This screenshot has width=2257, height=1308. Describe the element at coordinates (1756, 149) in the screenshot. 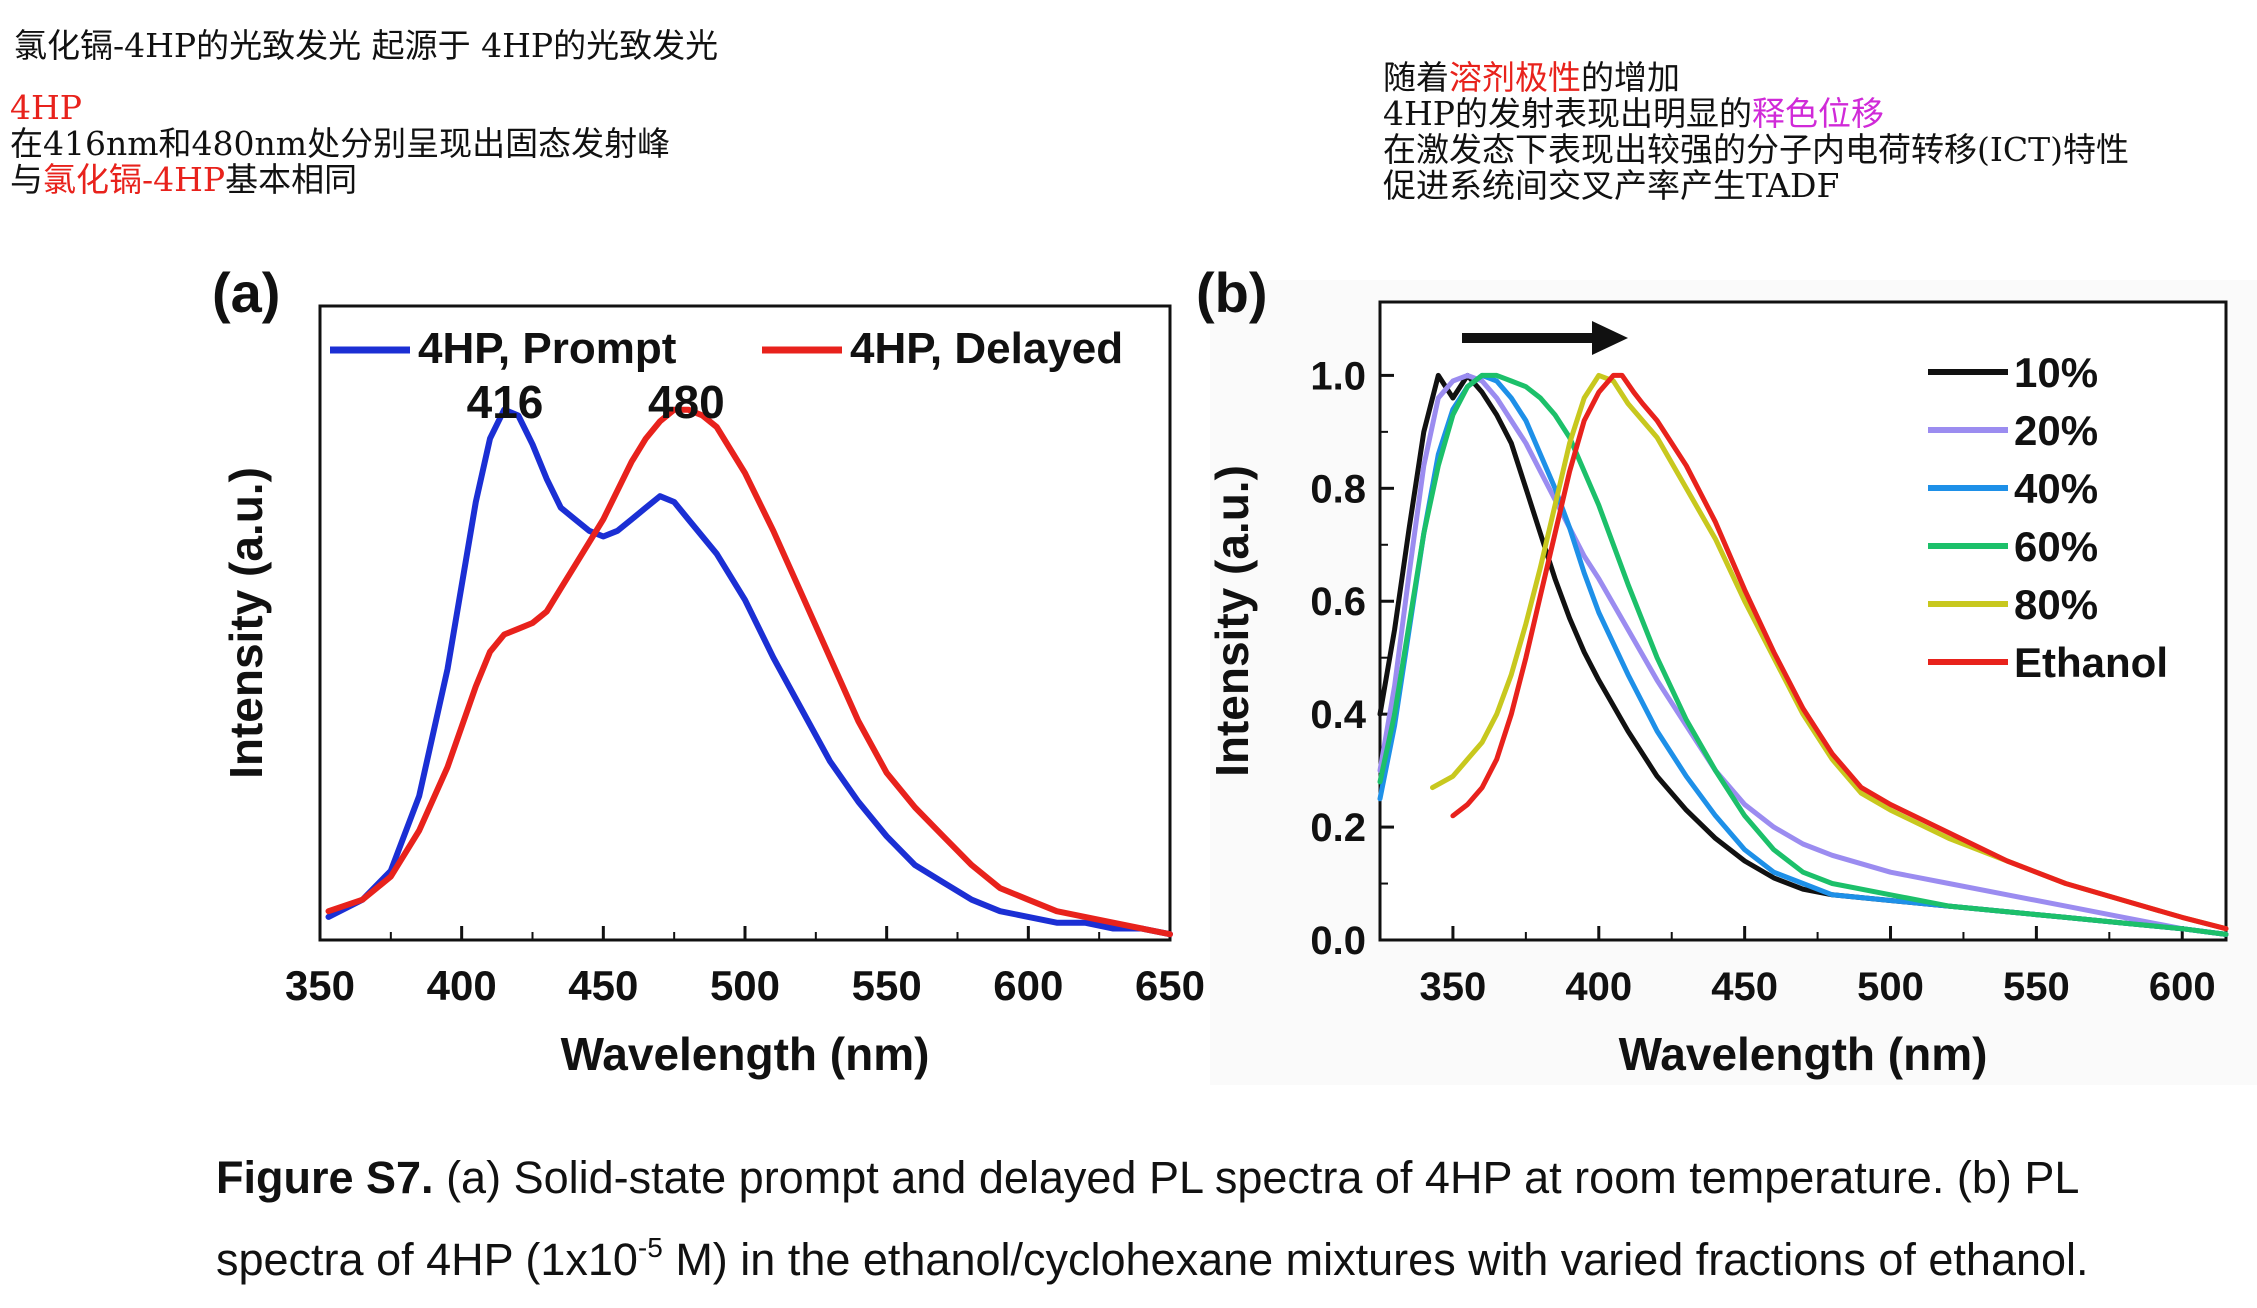

I see `note-right-line3: 在激发态下表现出较强的分子内电荷转移(ICT)特性` at that location.